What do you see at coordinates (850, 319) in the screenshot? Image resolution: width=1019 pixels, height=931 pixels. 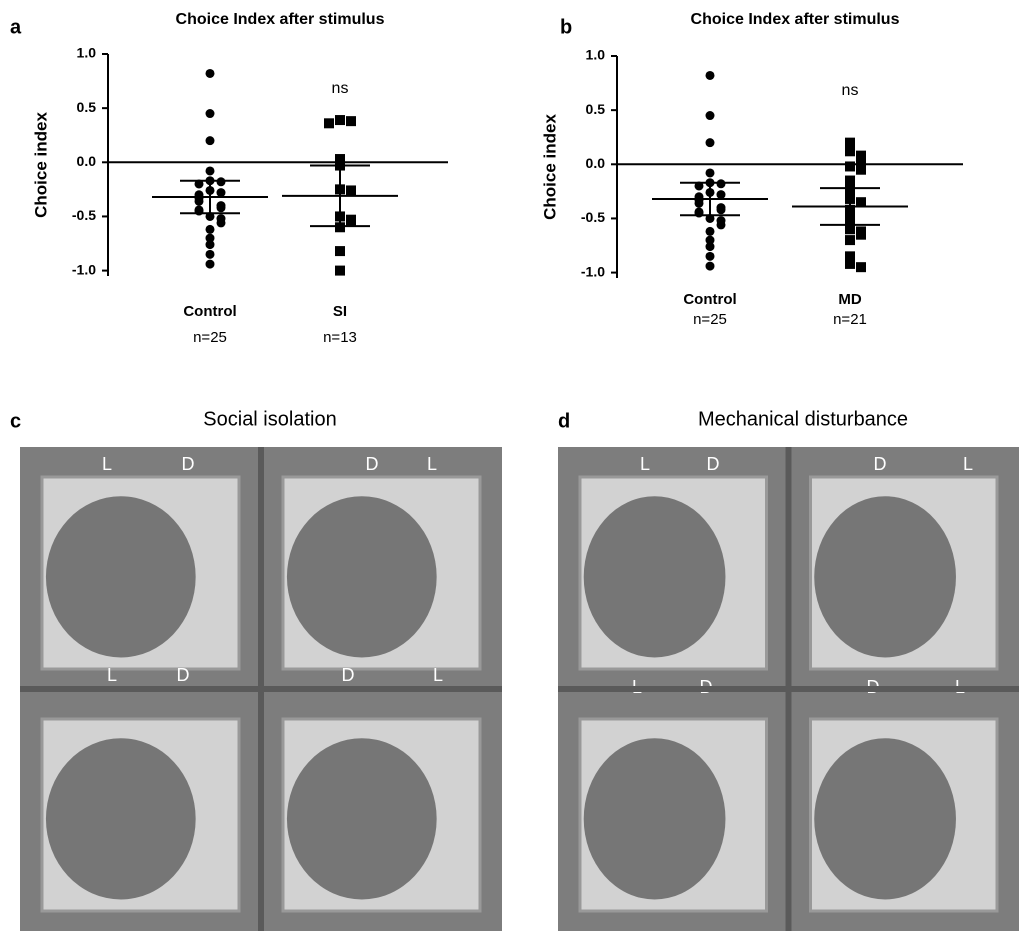 I see `category-note: n=21` at bounding box center [850, 319].